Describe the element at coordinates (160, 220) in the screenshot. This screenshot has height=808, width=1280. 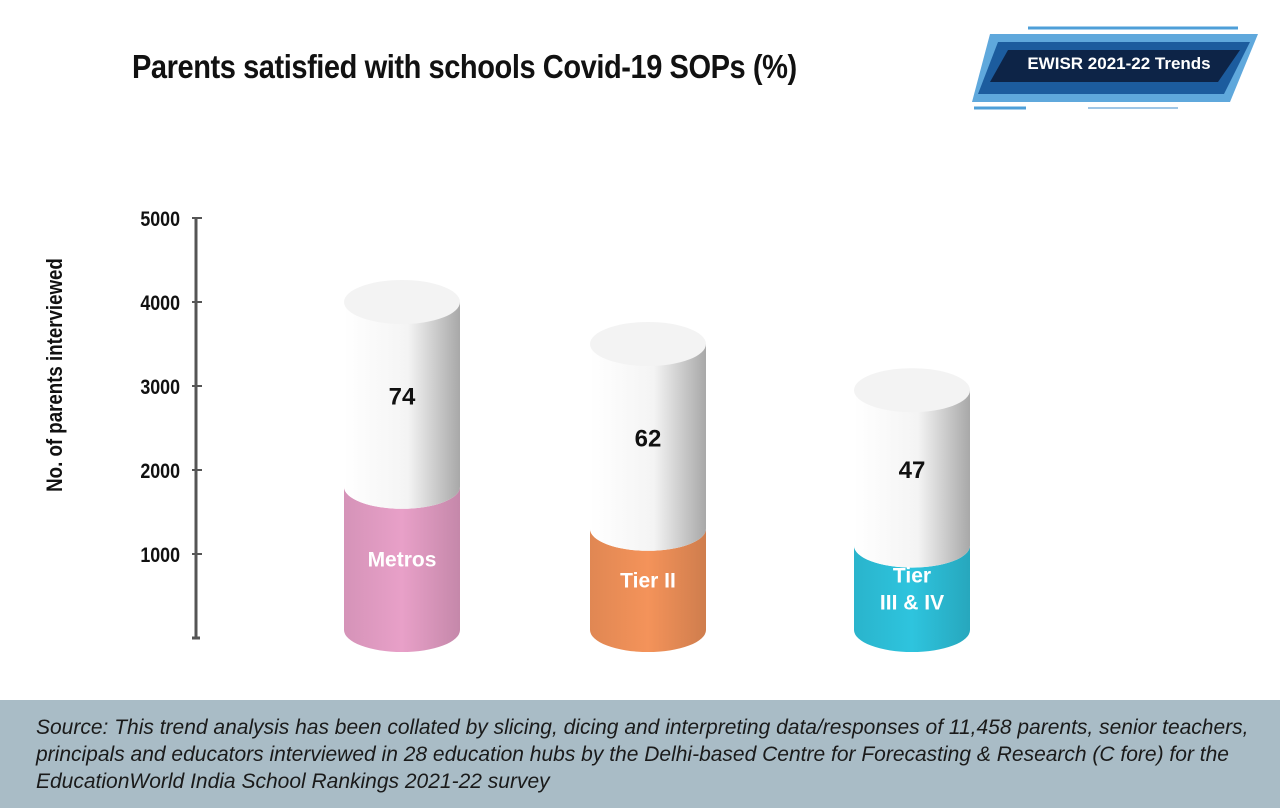
I see `y-tick-label: 5000` at that location.